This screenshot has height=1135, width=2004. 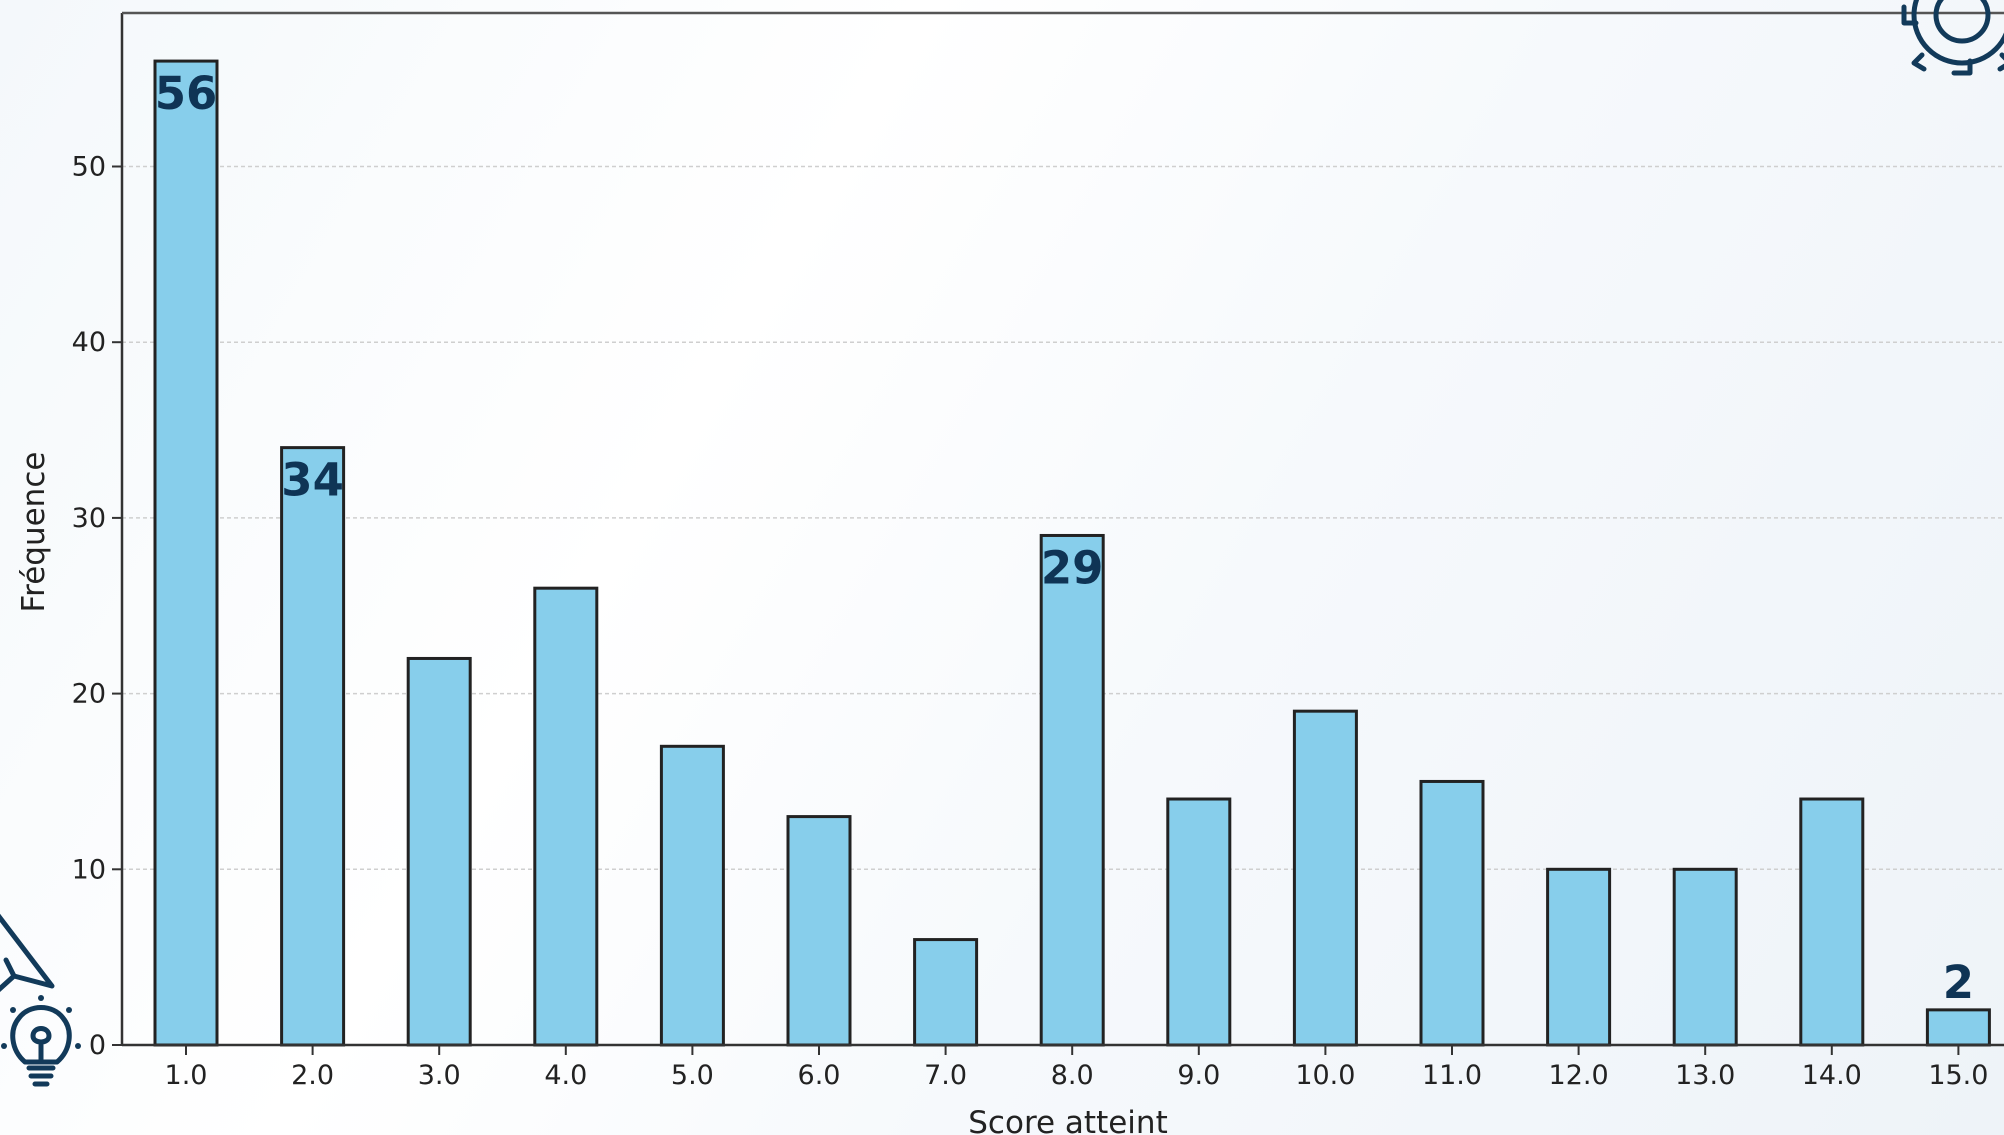 I want to click on y-tick-label: 30, so click(x=89, y=518).